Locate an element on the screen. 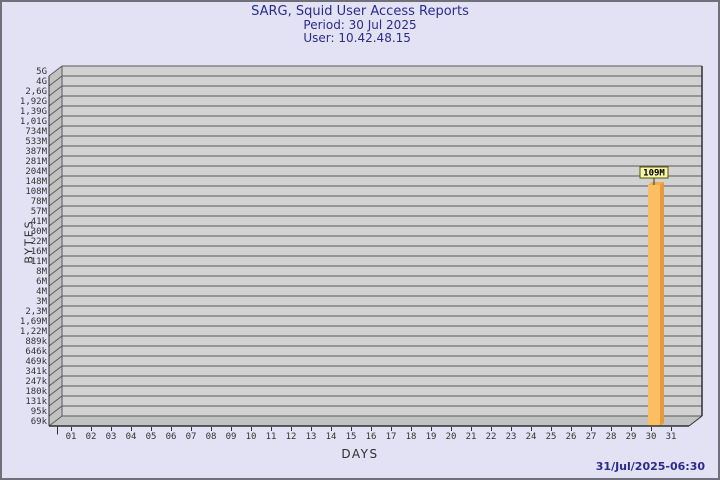 This screenshot has height=480, width=720. y-tick-label: 533M is located at coordinates (36, 142).